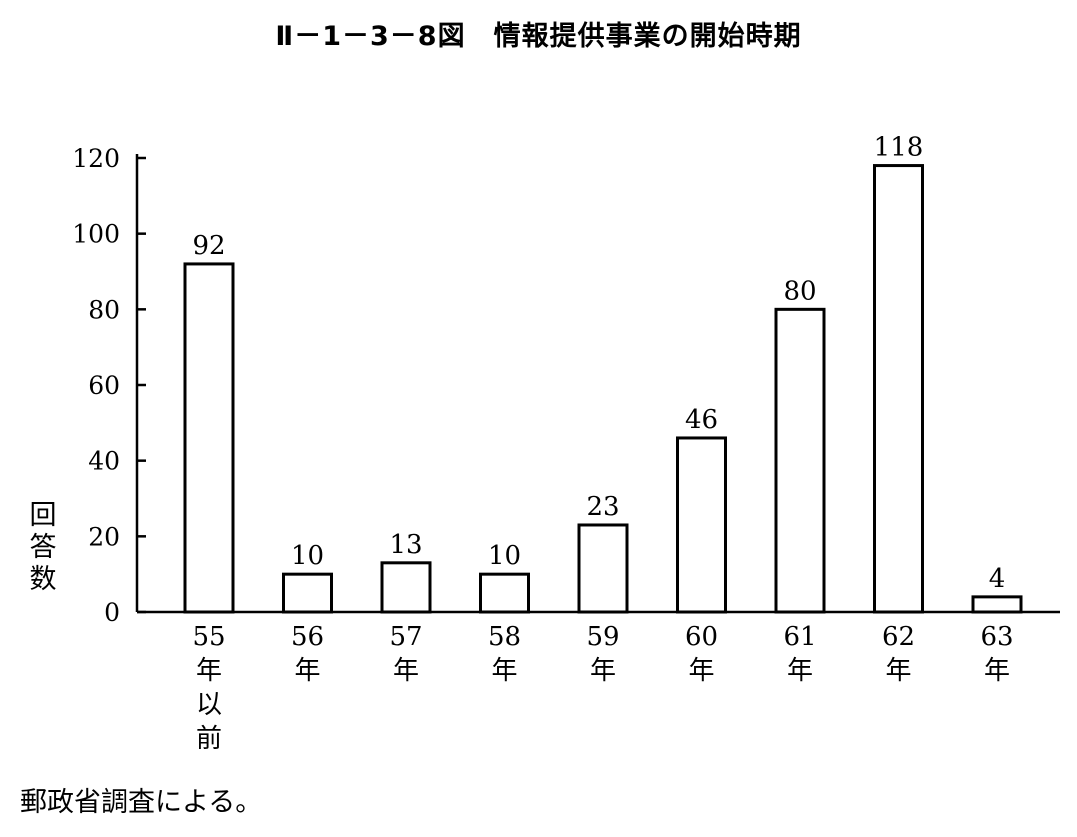 This screenshot has height=837, width=1077. What do you see at coordinates (701, 420) in the screenshot?
I see `data-label-6: 46` at bounding box center [701, 420].